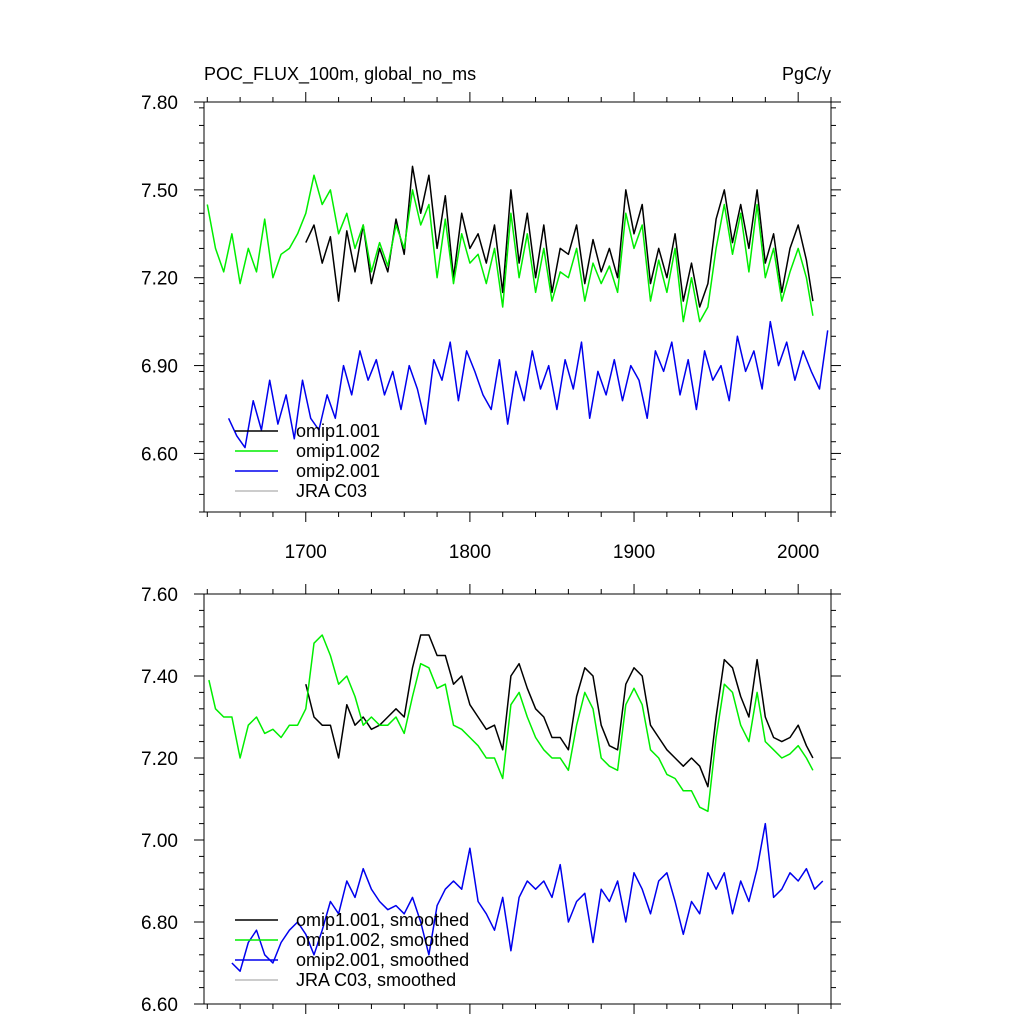  I want to click on y-tick-label: 7.80, so click(159, 103).